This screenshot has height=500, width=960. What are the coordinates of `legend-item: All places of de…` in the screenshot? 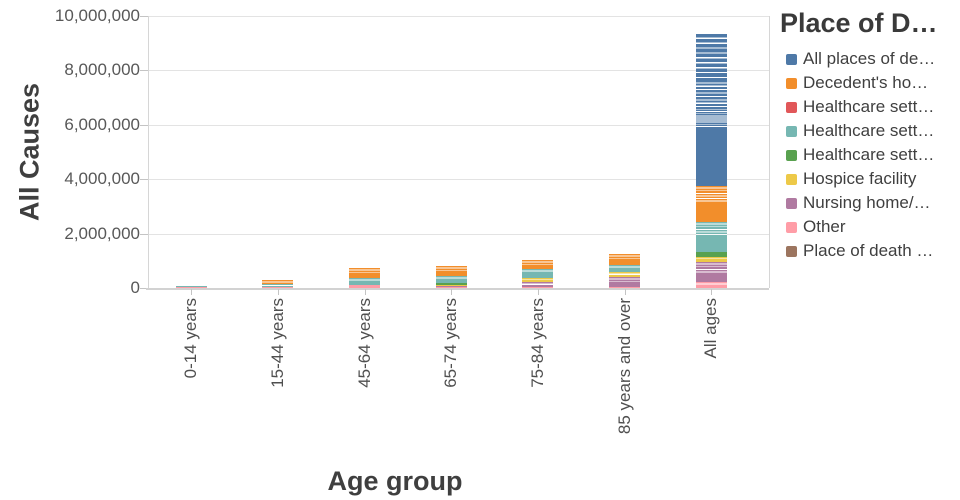 It's located at (860, 59).